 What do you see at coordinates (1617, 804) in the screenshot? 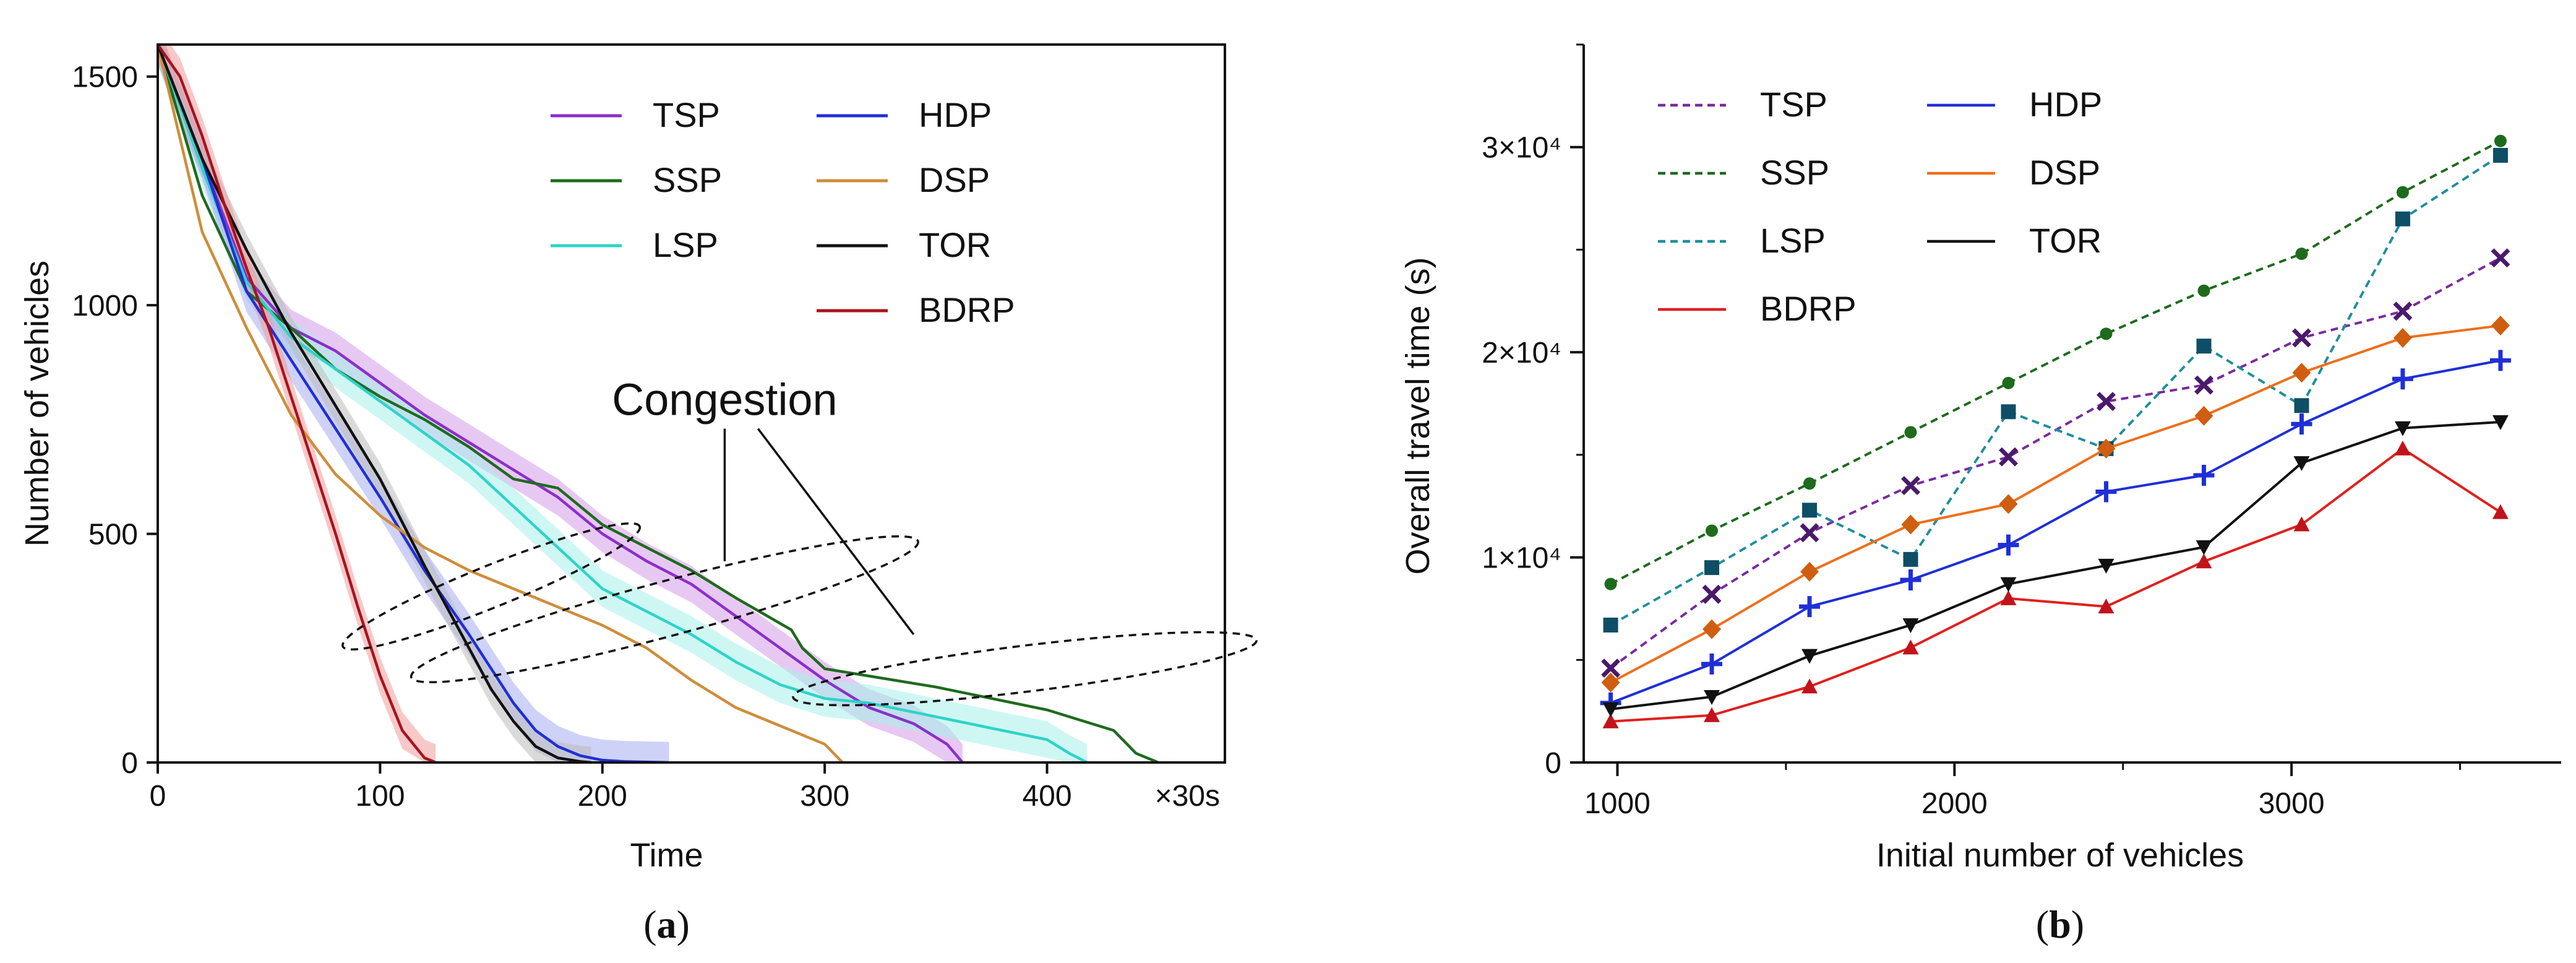
I see `x-tick-label: 1000` at bounding box center [1617, 804].